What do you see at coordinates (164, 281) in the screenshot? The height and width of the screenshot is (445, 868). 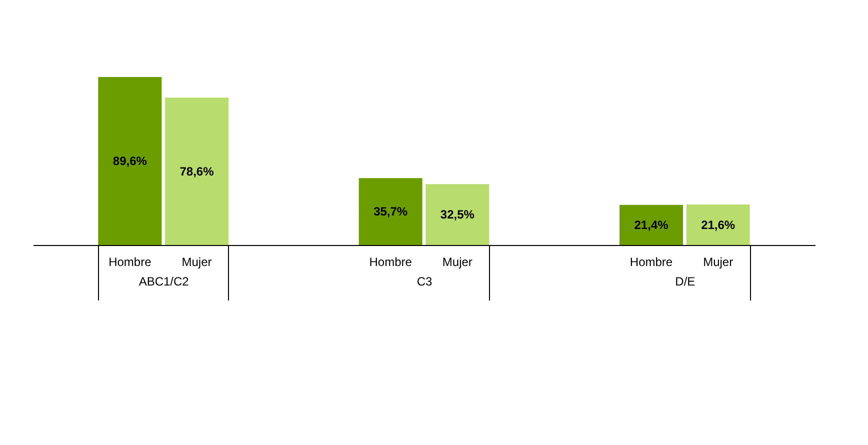 I see `x-tick-label: ABC1/C2` at bounding box center [164, 281].